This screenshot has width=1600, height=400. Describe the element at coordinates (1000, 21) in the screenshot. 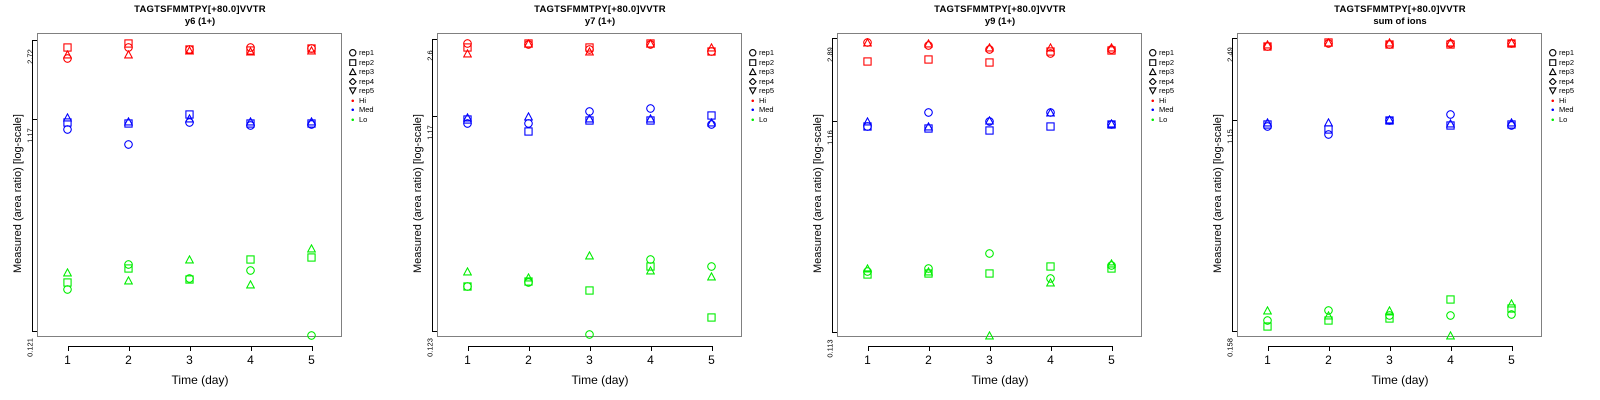

I see `chart-subtitle: y9 (1+)` at that location.